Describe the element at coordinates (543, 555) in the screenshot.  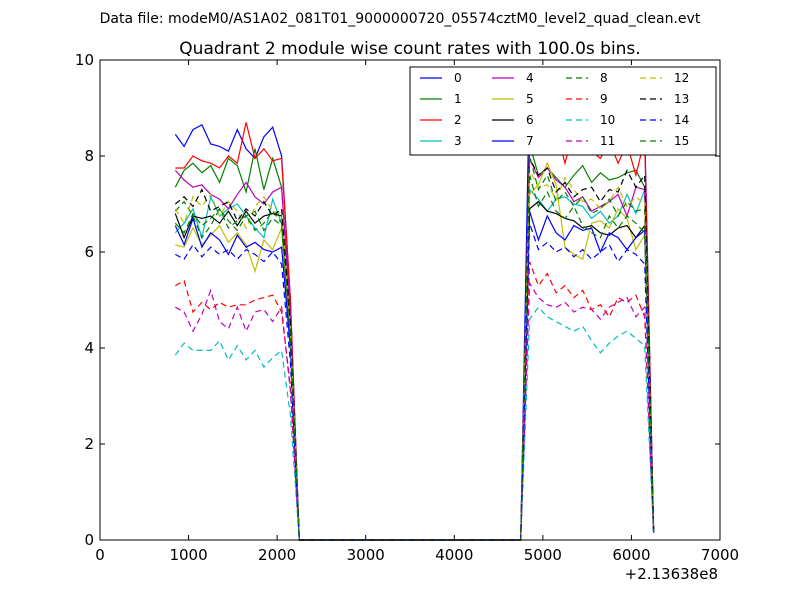
I see `x-tick-label: 5000` at that location.